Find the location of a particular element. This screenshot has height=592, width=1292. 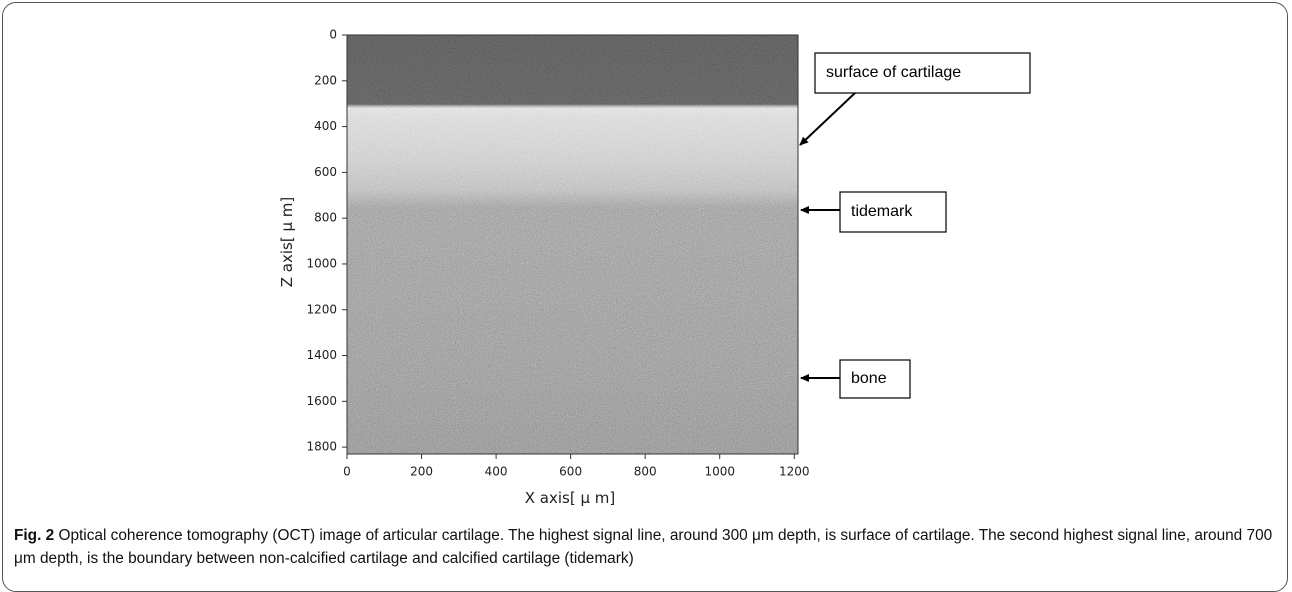

y-tick-label: 1000 is located at coordinates (321, 263).